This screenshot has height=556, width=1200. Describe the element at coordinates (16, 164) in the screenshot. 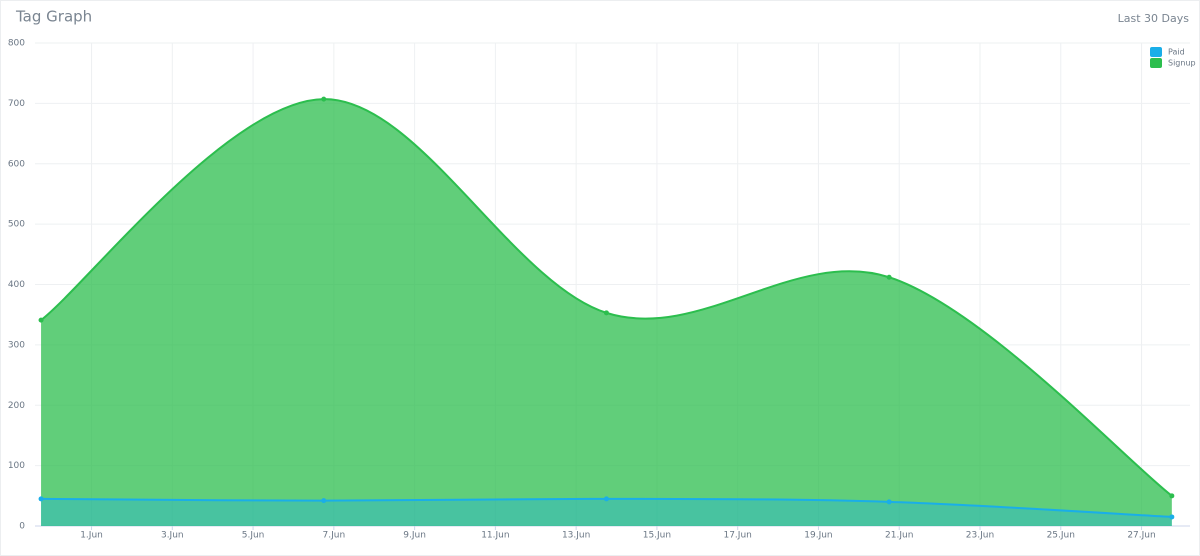

I see `y-tick-label: 600` at that location.